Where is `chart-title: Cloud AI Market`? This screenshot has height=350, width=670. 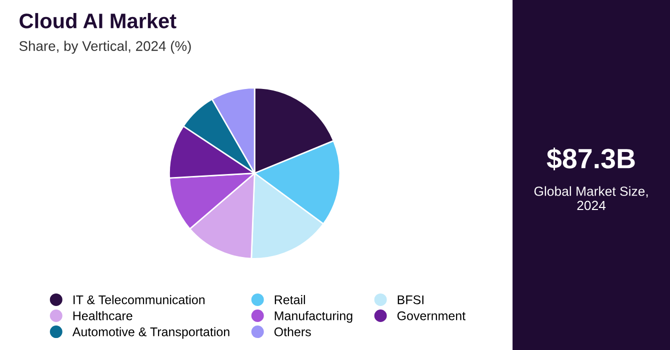
chart-title: Cloud AI Market is located at coordinates (98, 20).